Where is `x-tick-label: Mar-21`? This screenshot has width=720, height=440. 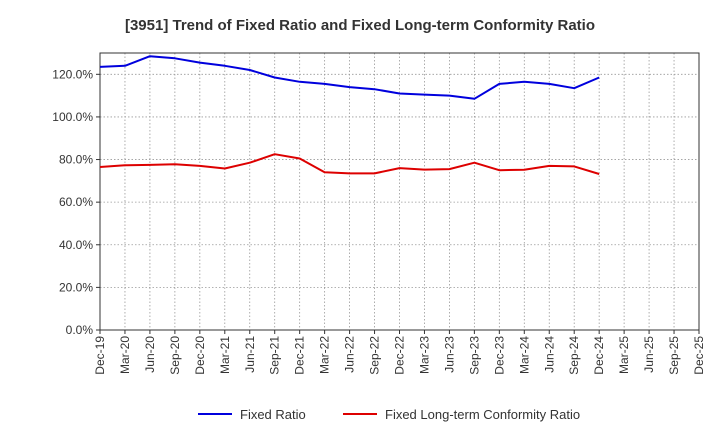
x-tick-label: Mar-21 is located at coordinates (225, 355).